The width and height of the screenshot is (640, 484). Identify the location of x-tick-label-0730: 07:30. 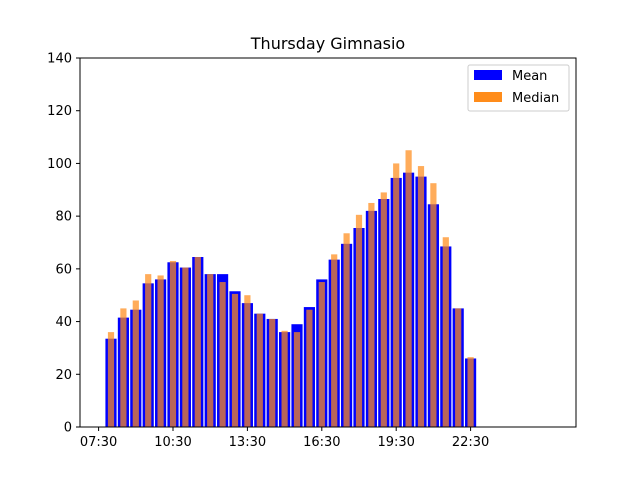
(98, 442).